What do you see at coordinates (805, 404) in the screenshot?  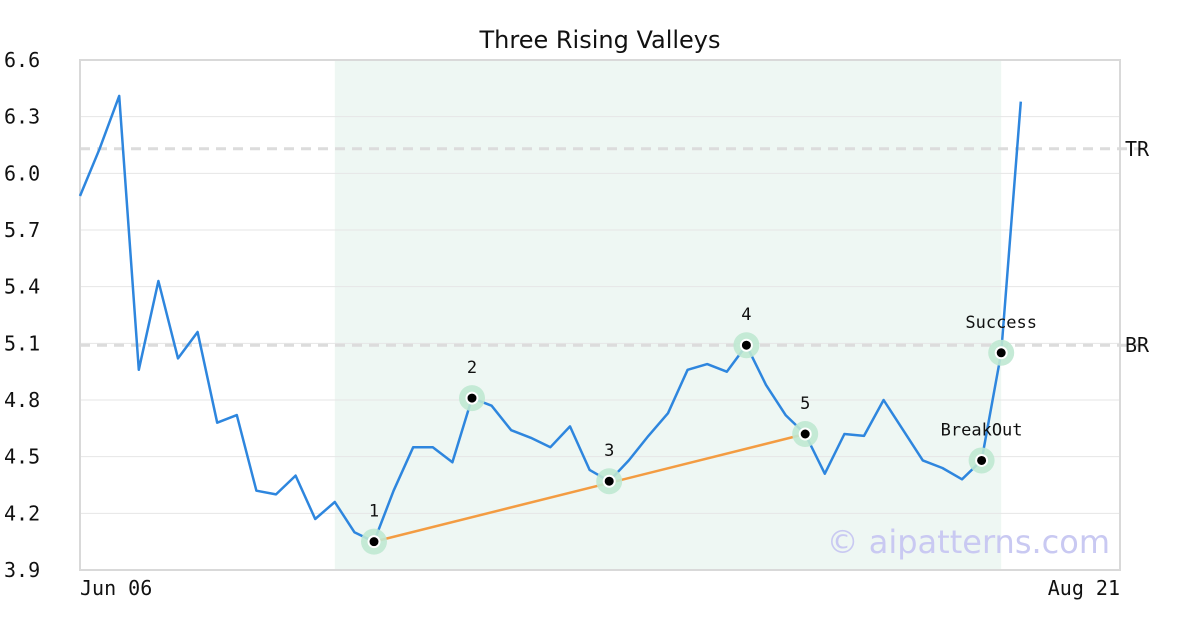 I see `pattern-label-5: 5` at bounding box center [805, 404].